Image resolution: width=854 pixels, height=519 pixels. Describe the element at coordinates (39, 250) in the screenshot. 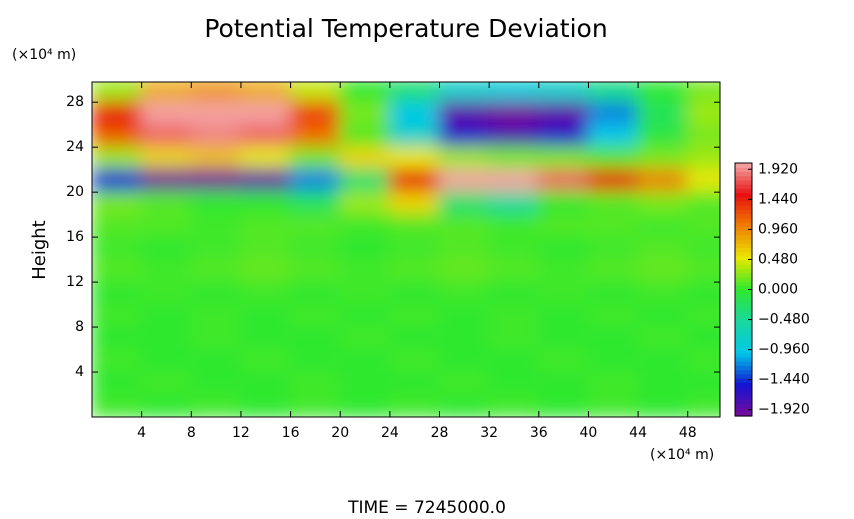

I see `y-axis-label: Height` at that location.